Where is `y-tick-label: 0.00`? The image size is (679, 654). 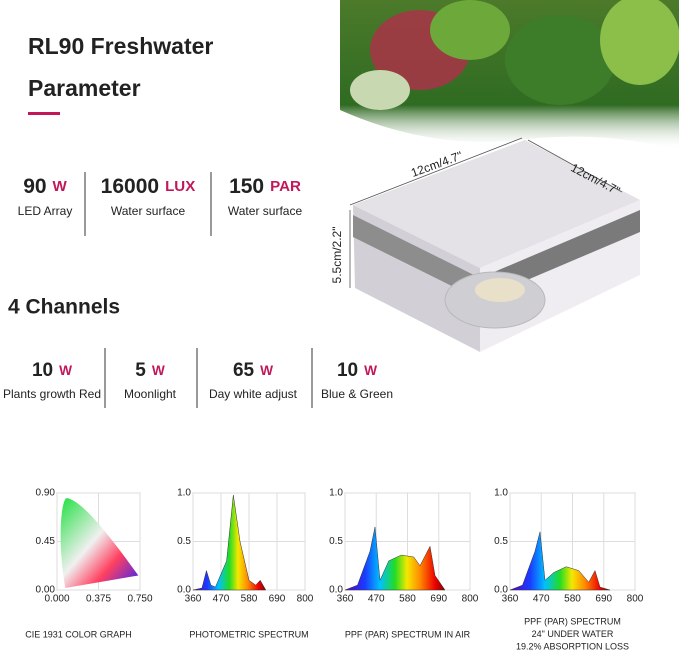 y-tick-label: 0.00 is located at coordinates (46, 590).